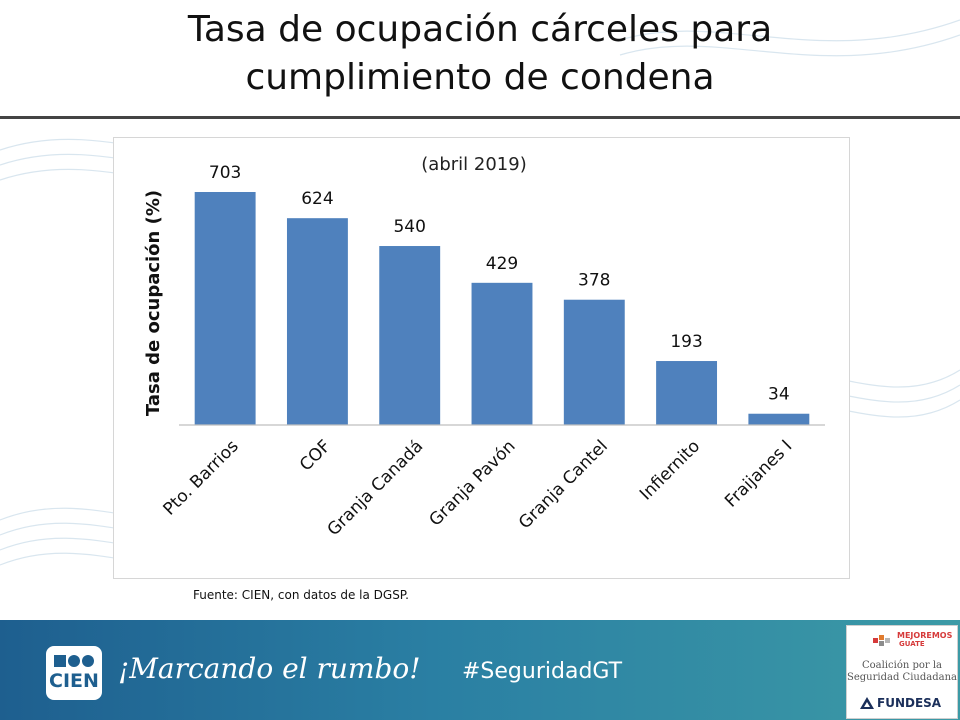 Image resolution: width=960 pixels, height=720 pixels. What do you see at coordinates (502, 264) in the screenshot?
I see `data-label-4: 429` at bounding box center [502, 264].